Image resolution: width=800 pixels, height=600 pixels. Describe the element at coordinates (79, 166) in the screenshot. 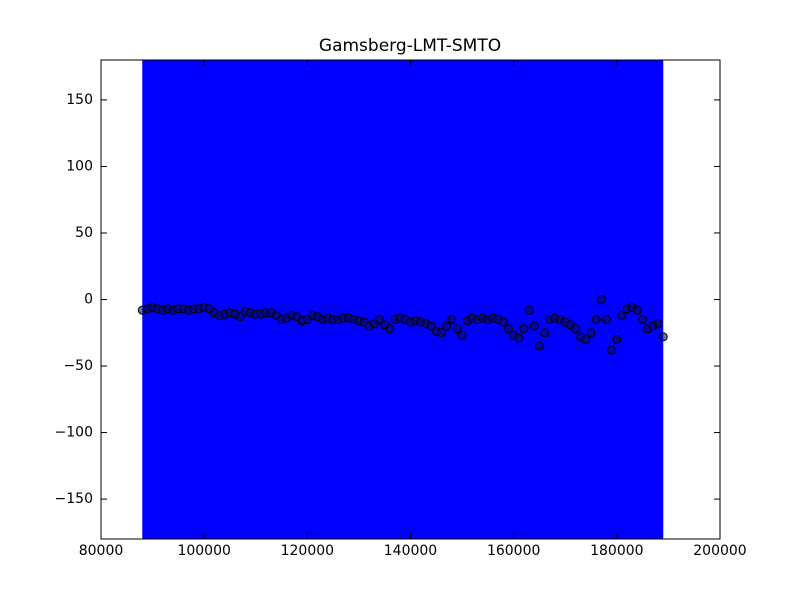

I see `y-tick-label: 100` at that location.